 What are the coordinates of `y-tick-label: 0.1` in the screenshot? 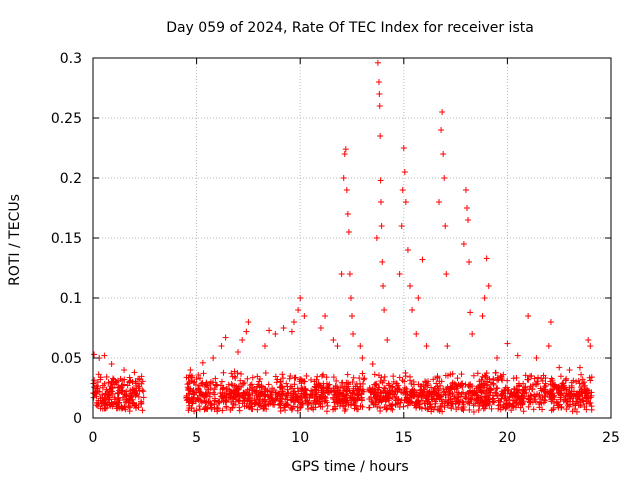 It's located at (71, 299).